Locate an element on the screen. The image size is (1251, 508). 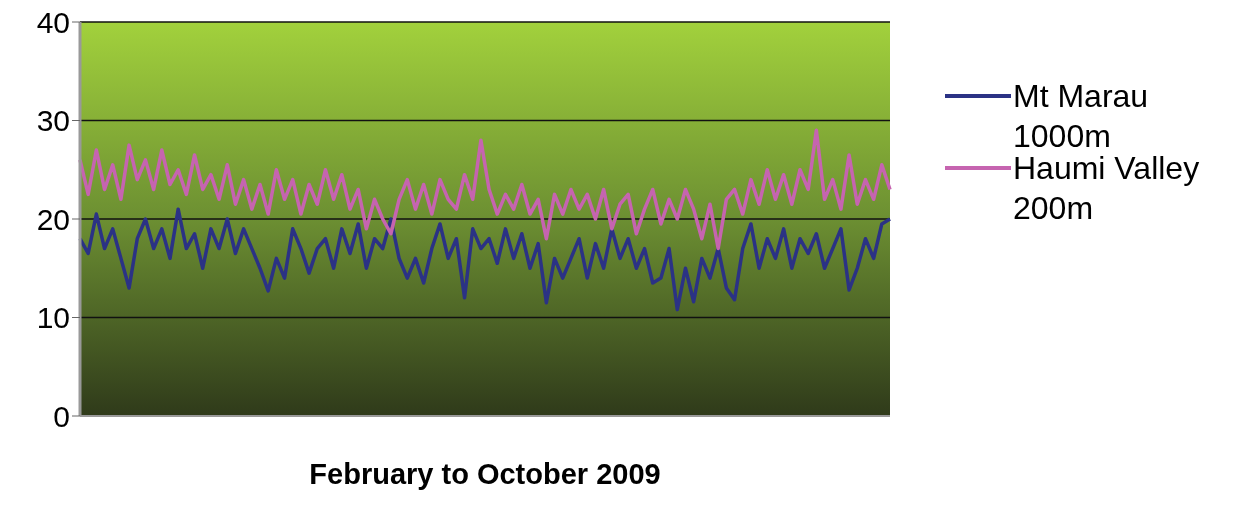
y-tick-label: 20 is located at coordinates (53, 219).